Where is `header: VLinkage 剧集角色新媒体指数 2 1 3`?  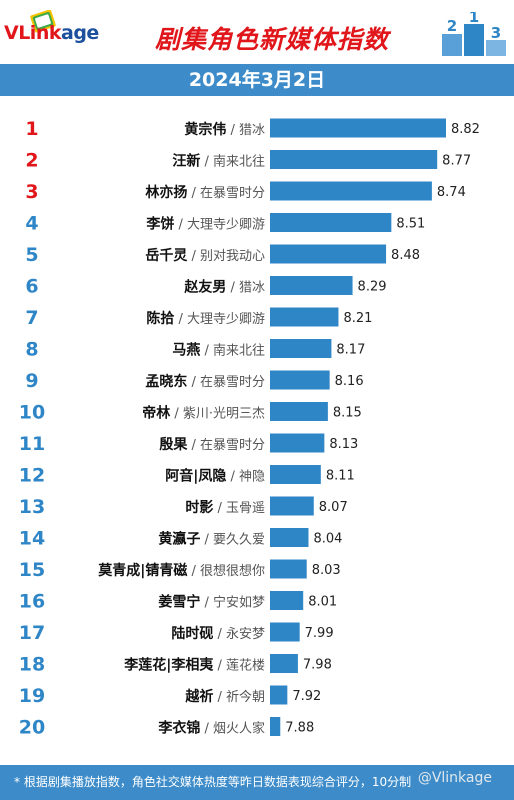
header: VLinkage 剧集角色新媒体指数 2 1 3 is located at coordinates (257, 32).